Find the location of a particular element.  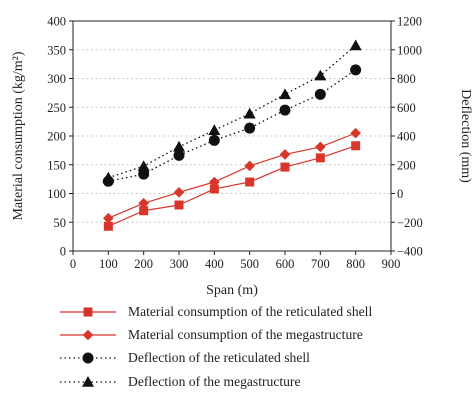

legend-marker-triangle is located at coordinates (88, 381).